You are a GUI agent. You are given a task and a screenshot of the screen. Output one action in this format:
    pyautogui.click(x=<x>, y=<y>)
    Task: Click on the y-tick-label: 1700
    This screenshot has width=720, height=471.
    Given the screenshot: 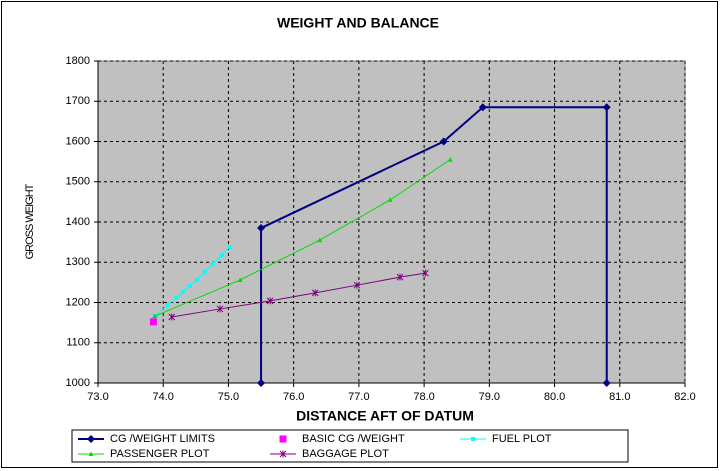 What is the action you would take?
    pyautogui.click(x=78, y=101)
    